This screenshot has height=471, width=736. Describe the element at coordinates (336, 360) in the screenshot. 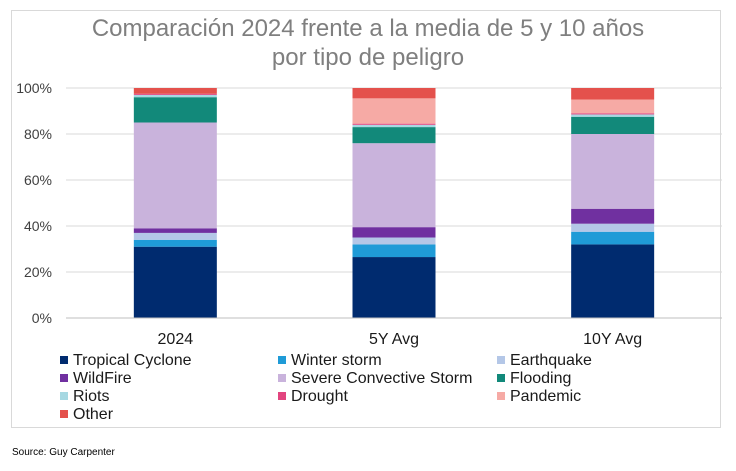

I see `legend-label: Winter storm` at that location.